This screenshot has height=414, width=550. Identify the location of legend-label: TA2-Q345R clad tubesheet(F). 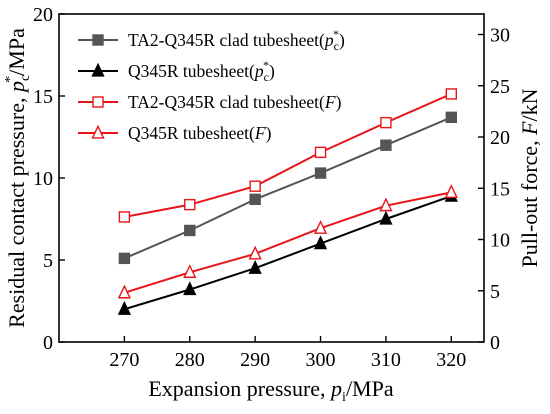
(235, 102).